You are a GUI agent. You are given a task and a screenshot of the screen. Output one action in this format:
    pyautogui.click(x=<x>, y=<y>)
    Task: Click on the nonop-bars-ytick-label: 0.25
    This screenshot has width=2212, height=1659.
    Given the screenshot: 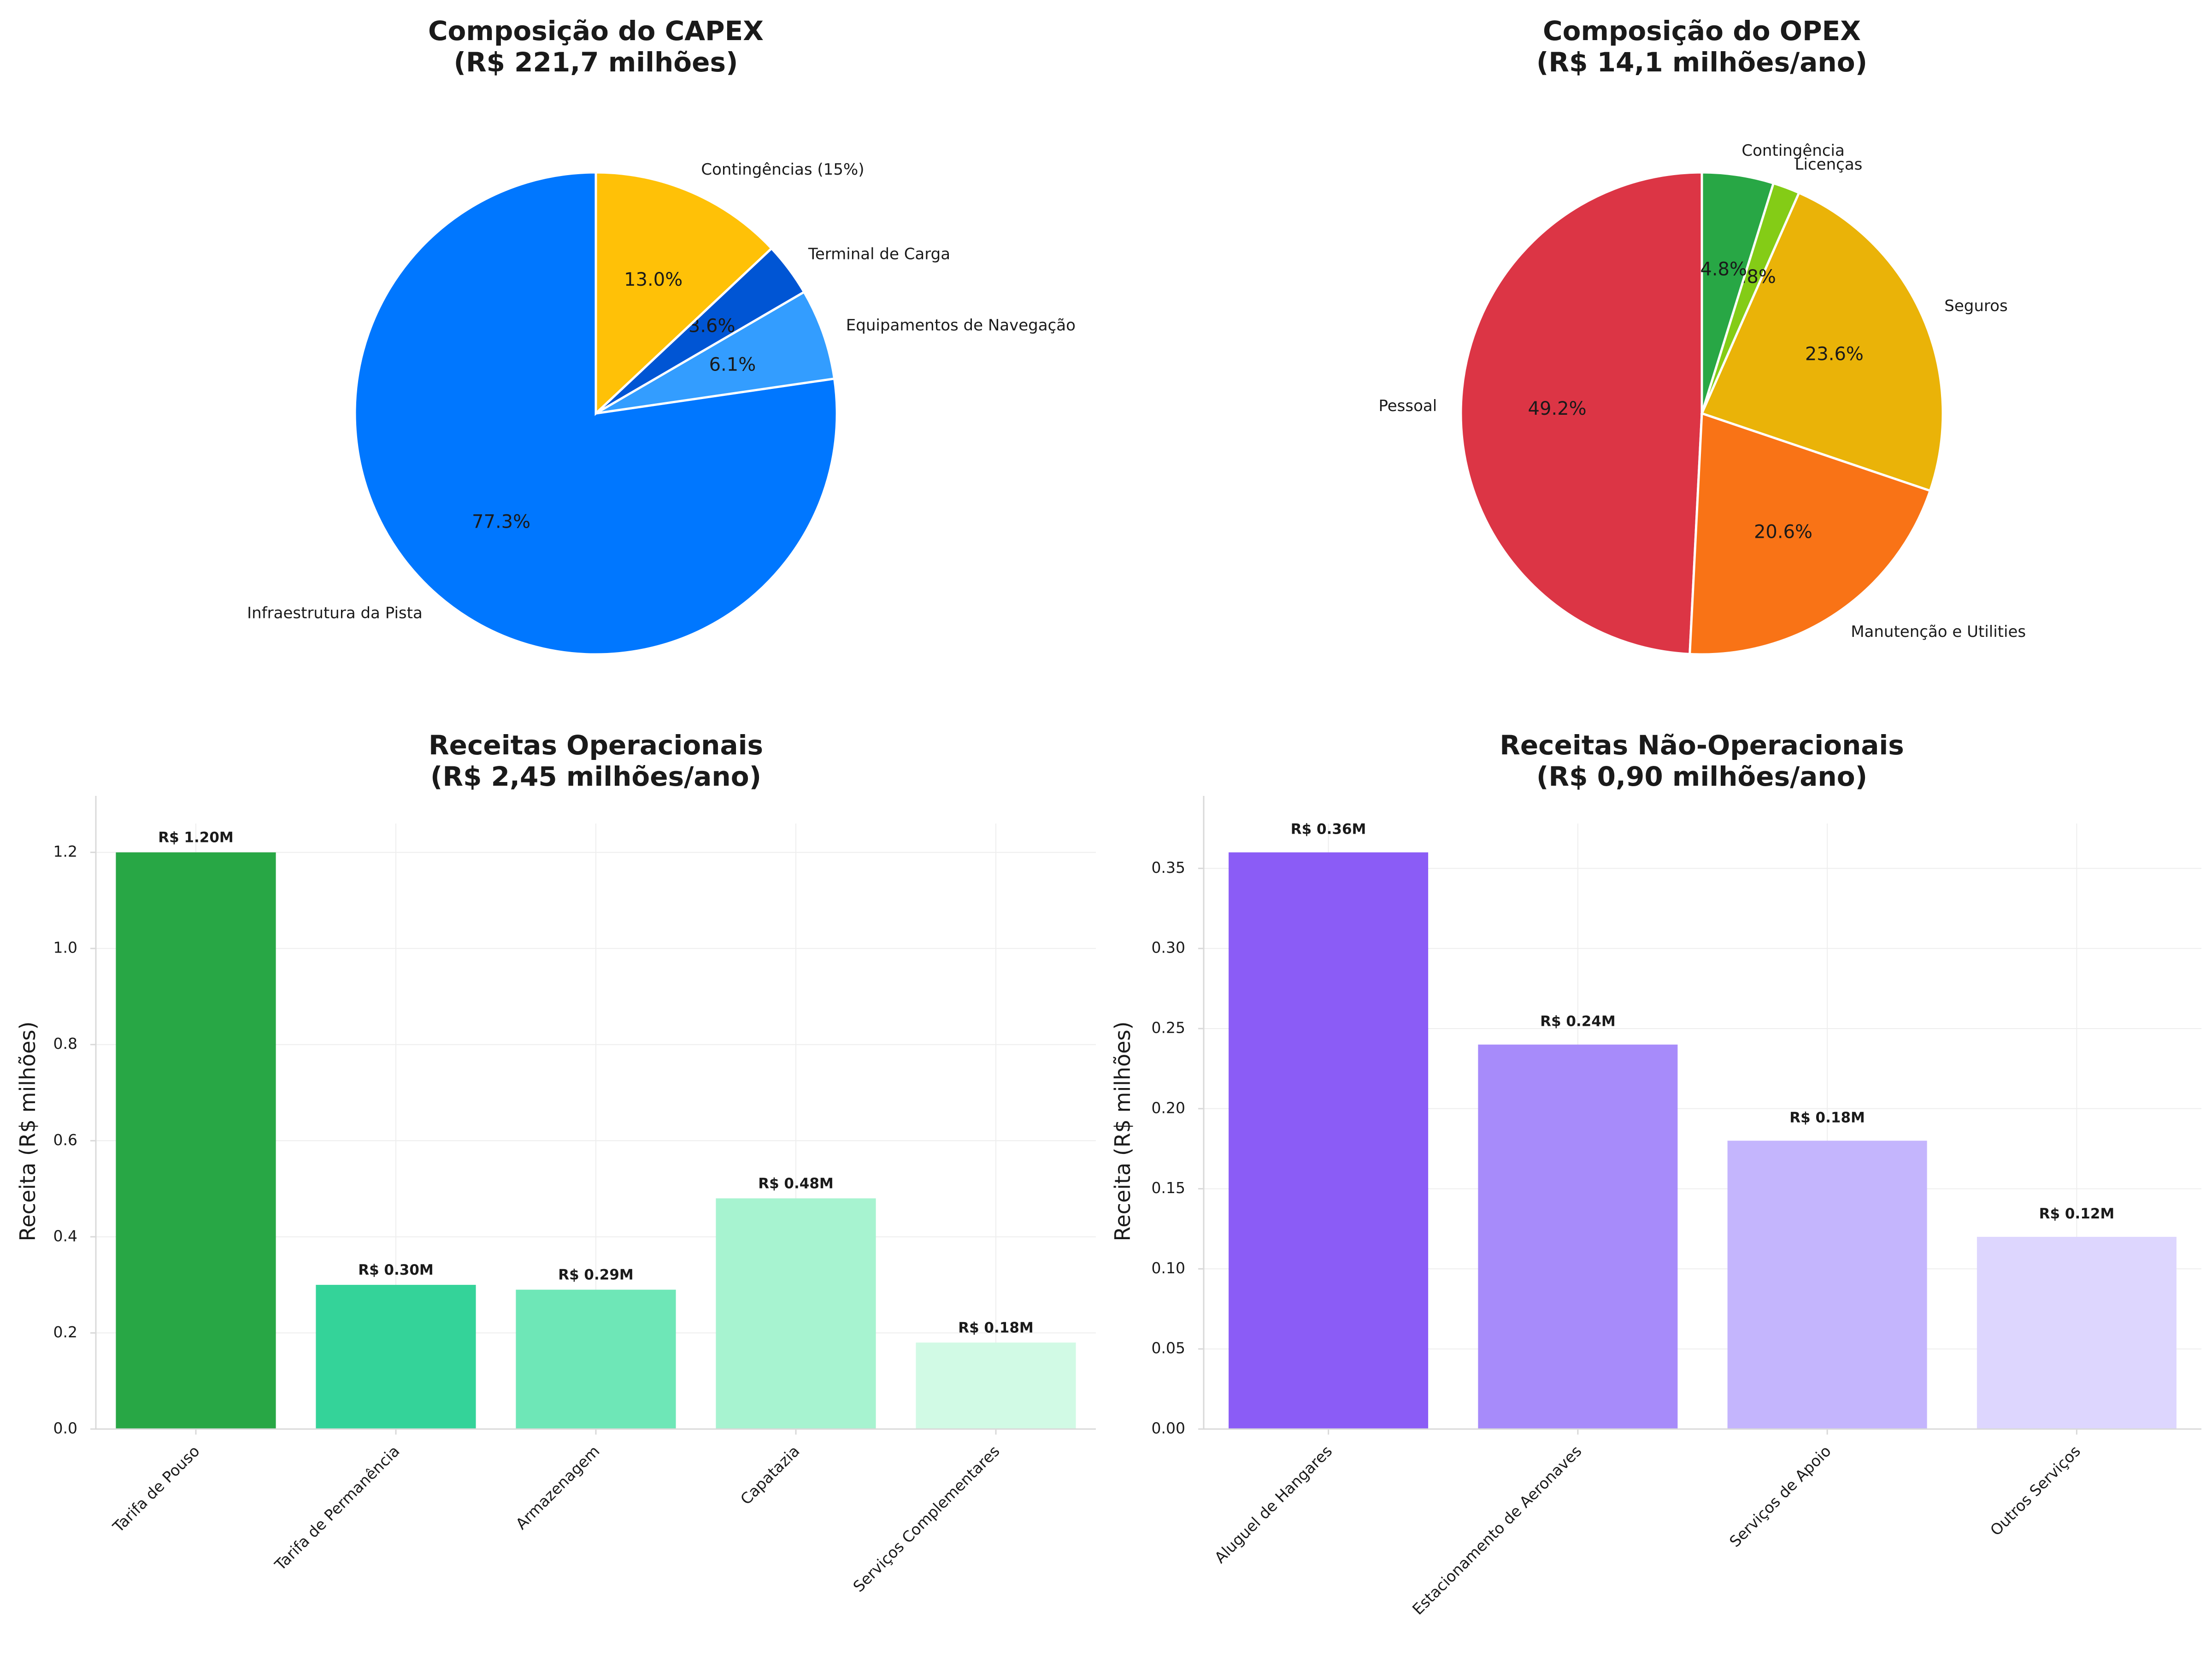 What is the action you would take?
    pyautogui.click(x=1168, y=1027)
    